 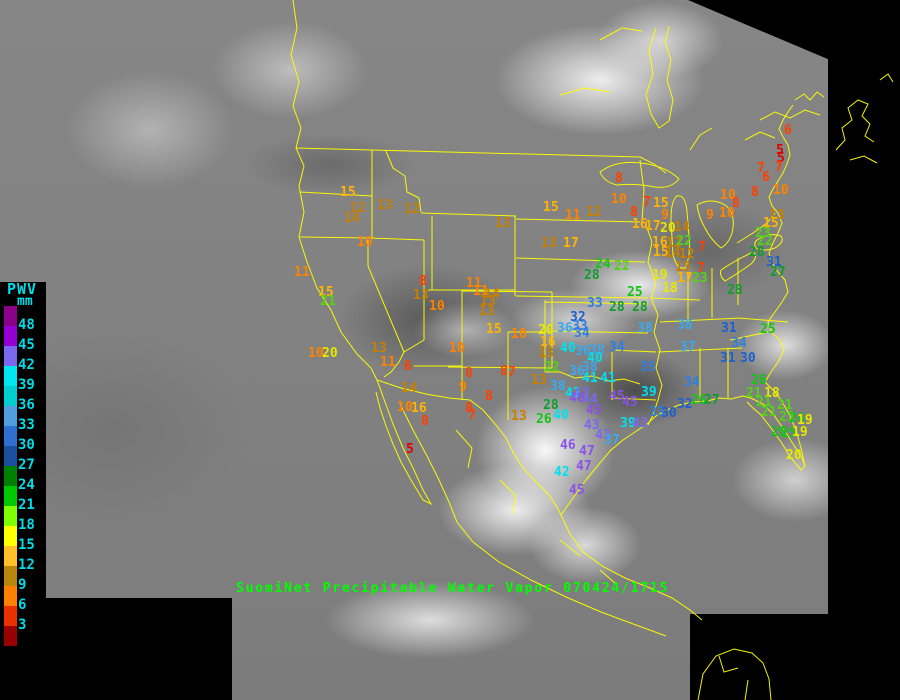 What do you see at coordinates (22, 605) in the screenshot?
I see `legend-label: 6` at bounding box center [22, 605].